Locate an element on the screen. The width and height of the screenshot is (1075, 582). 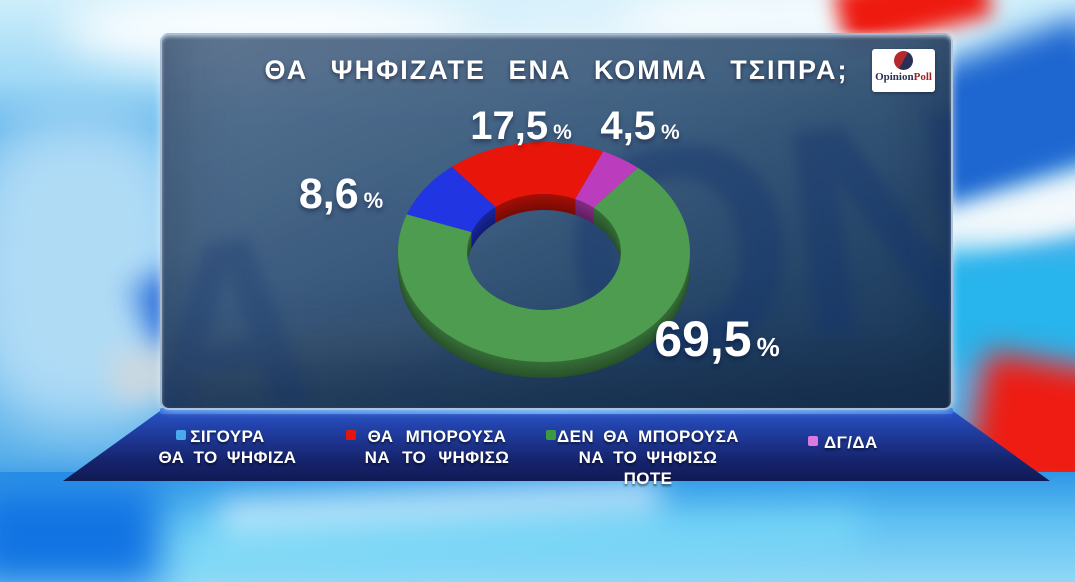
legend-label-line: ΘΑ ΤΟ ΨΗΦΙΖΑ is located at coordinates (227, 457).